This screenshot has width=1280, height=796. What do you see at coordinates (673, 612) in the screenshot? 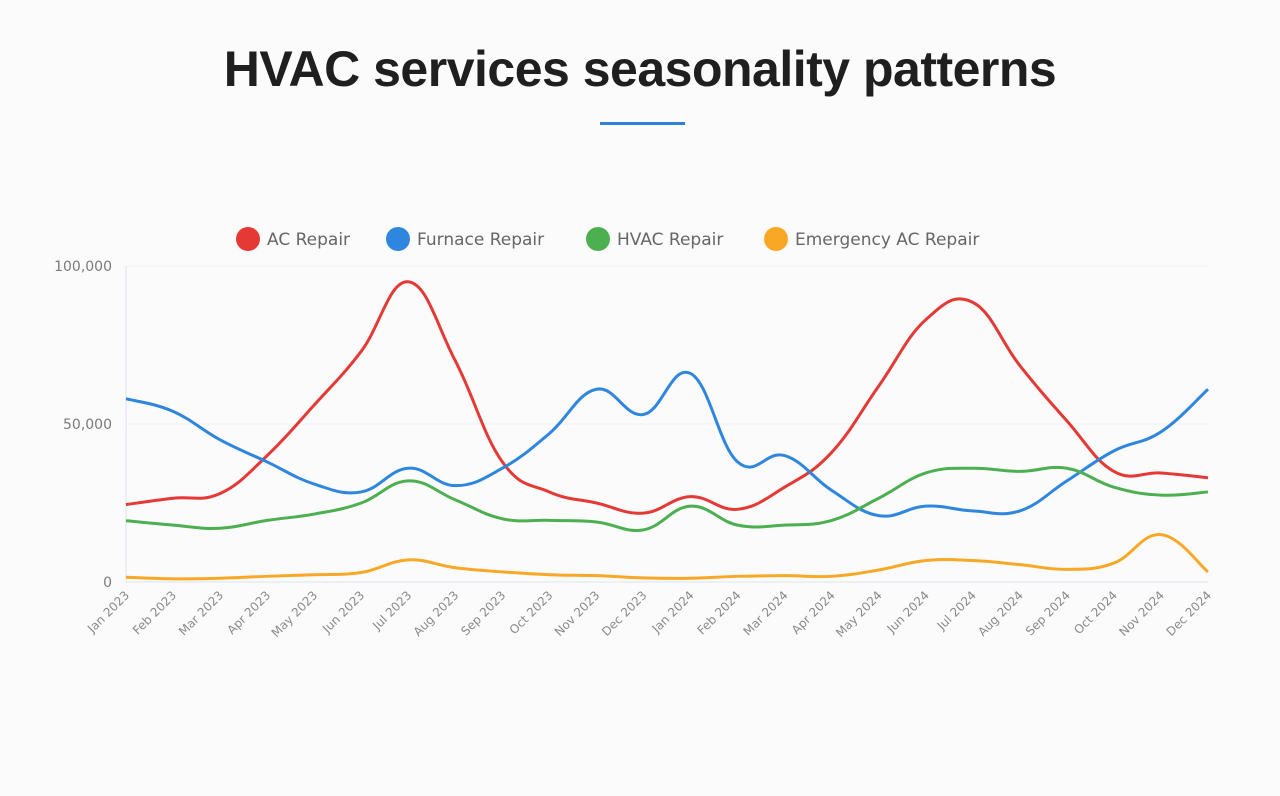
I see `x-tick-label: Jan 2024` at bounding box center [673, 612].